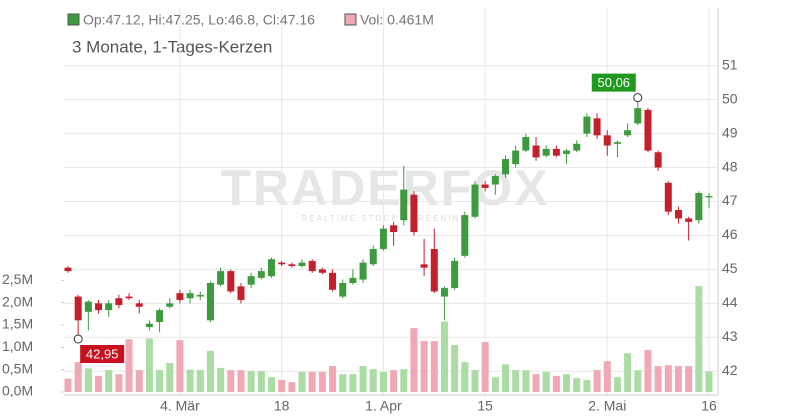 The image size is (800, 420). Describe the element at coordinates (730, 166) in the screenshot. I see `y-tick-label: 48` at that location.